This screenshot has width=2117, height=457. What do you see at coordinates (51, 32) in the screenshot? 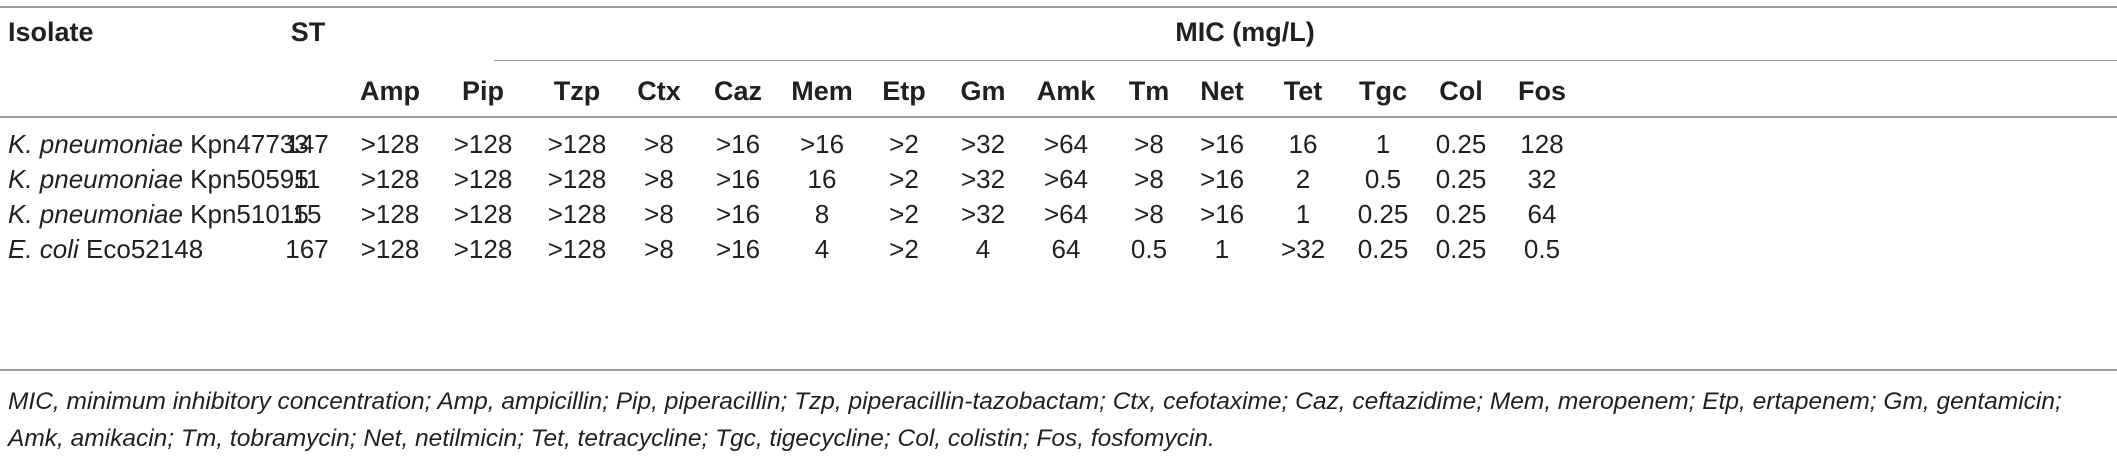
I see `header-isolate: Isolate` at bounding box center [51, 32].